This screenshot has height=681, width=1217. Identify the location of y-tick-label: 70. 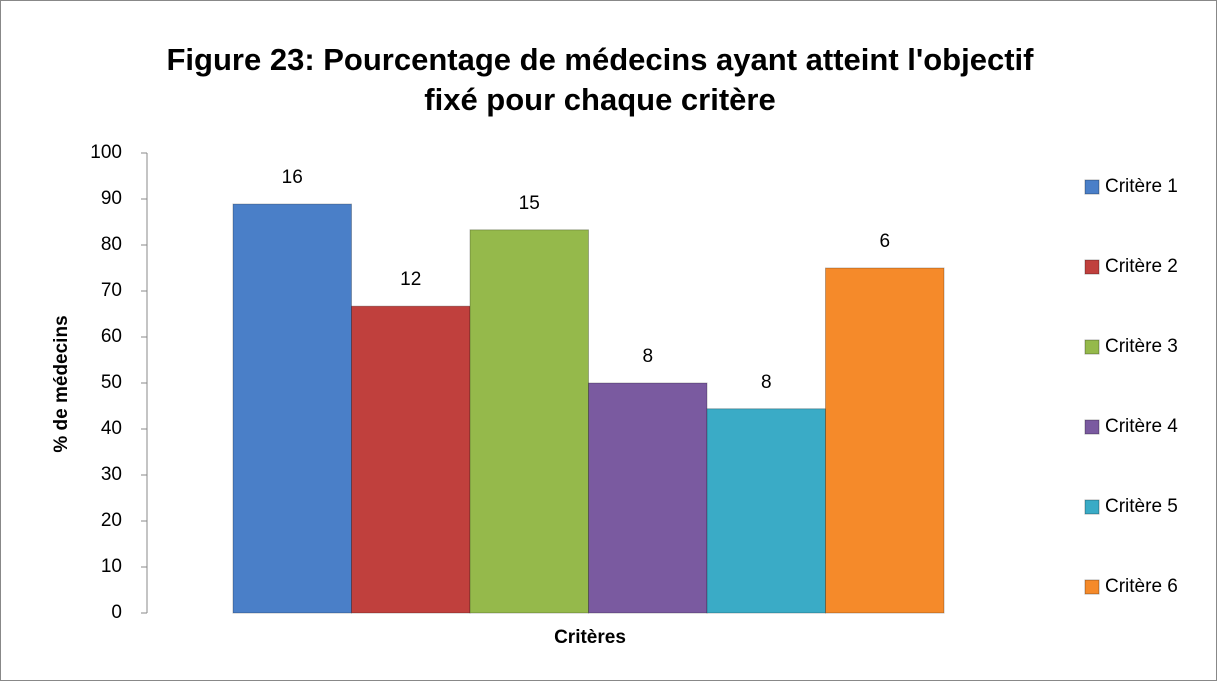
(111, 290).